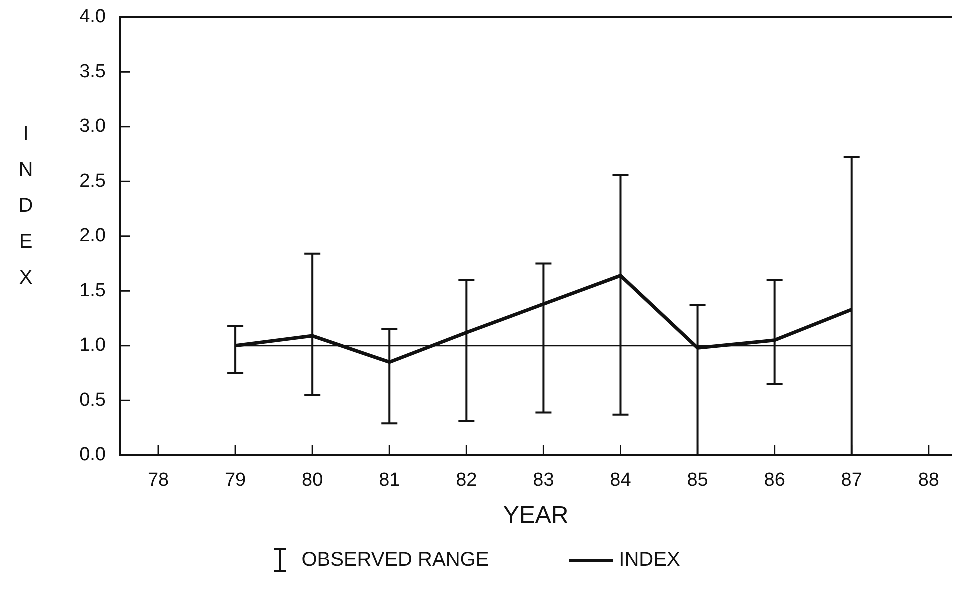  Describe the element at coordinates (851, 481) in the screenshot. I see `x-tick-label: 87` at that location.